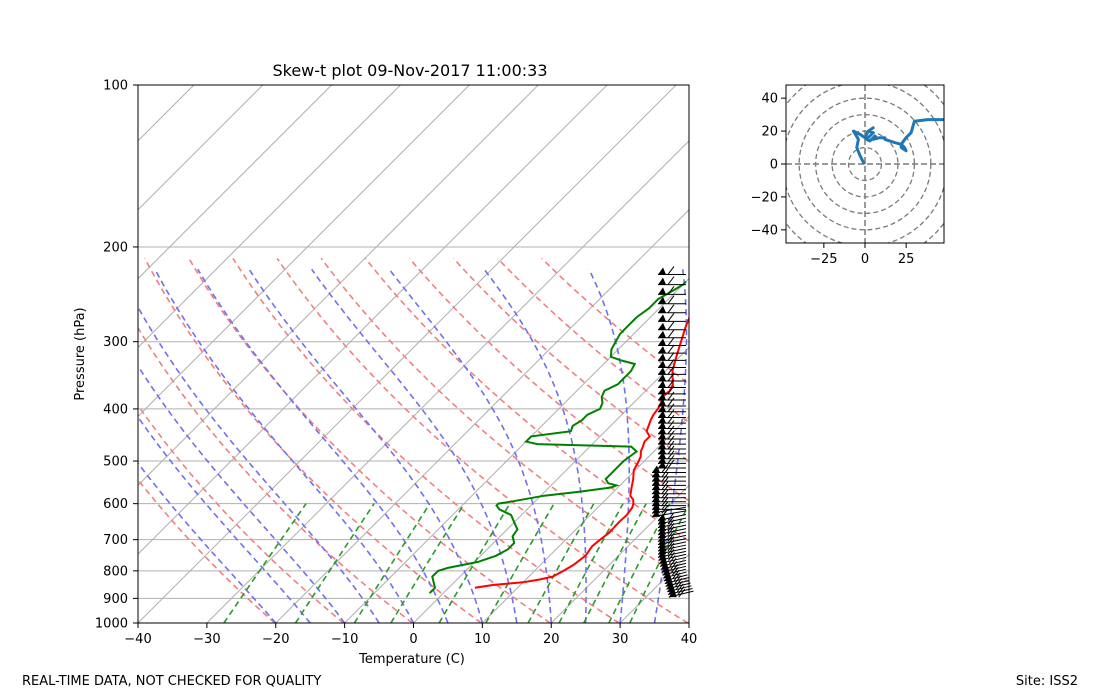 This screenshot has width=1100, height=700. What do you see at coordinates (764, 230) in the screenshot?
I see `hodograph-y-tick-label: −40` at bounding box center [764, 230].